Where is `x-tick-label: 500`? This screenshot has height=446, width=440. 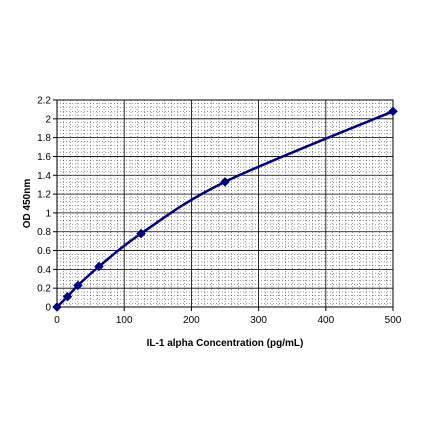
x-tick-label: 500 is located at coordinates (393, 320).